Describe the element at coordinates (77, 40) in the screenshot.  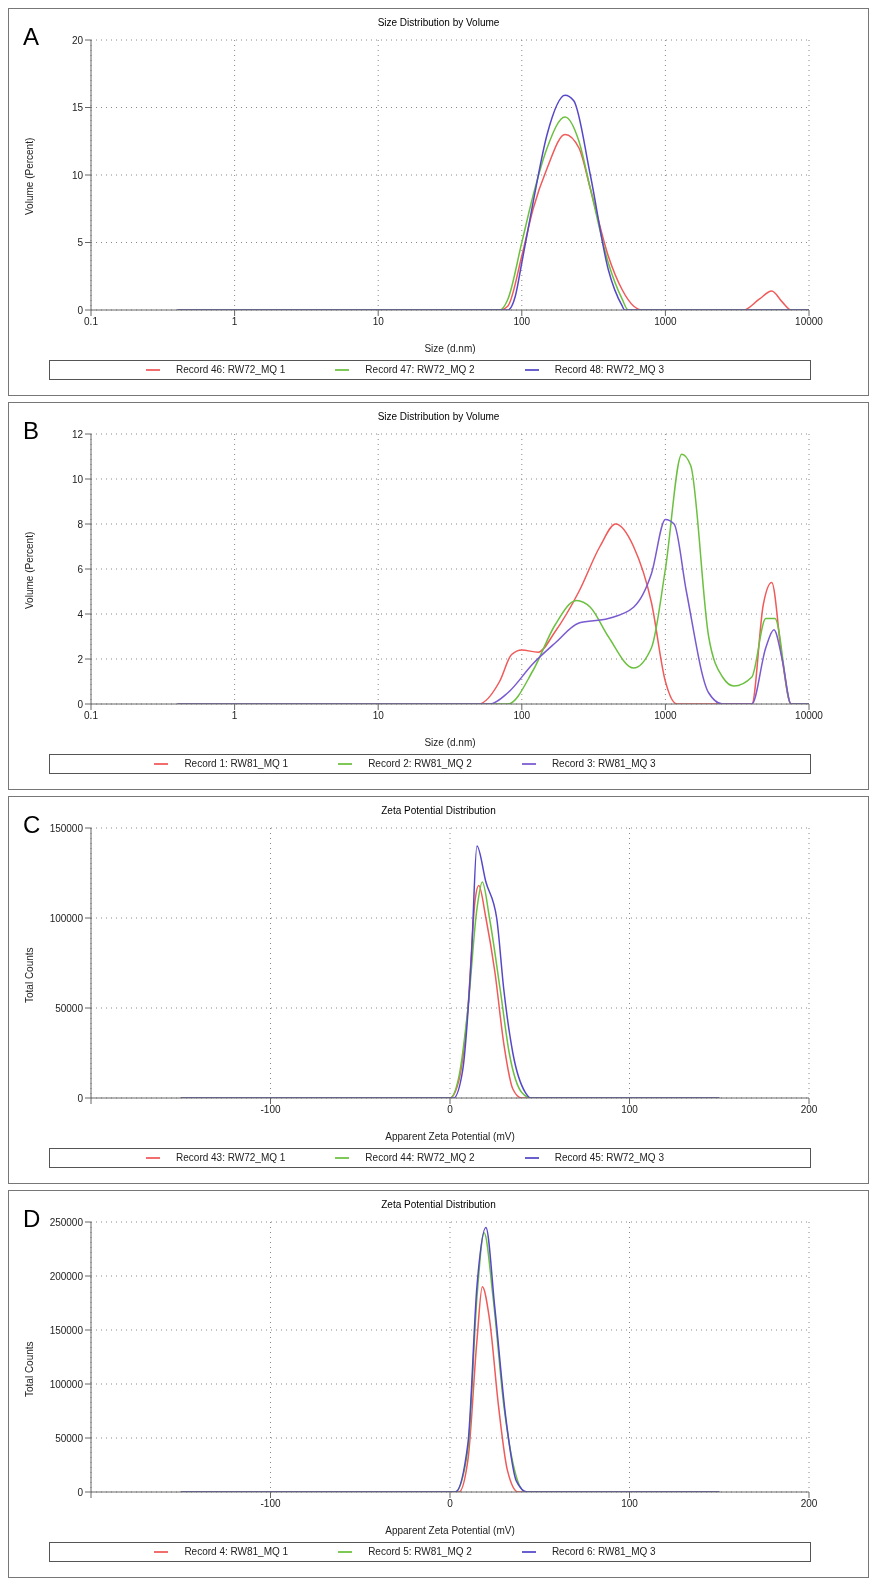
I see `y-tick-label: 20` at that location.